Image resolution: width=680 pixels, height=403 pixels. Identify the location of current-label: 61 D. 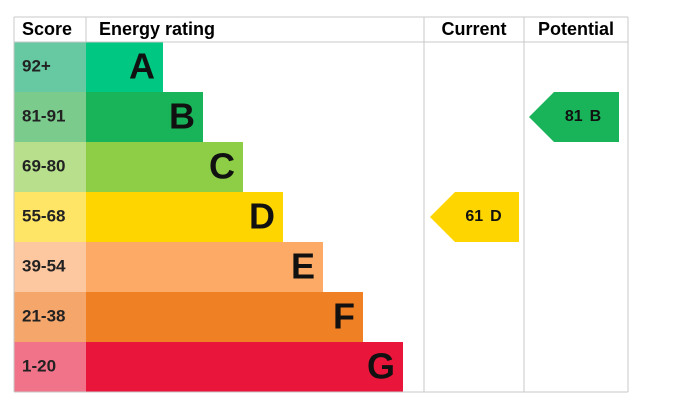
(483, 216).